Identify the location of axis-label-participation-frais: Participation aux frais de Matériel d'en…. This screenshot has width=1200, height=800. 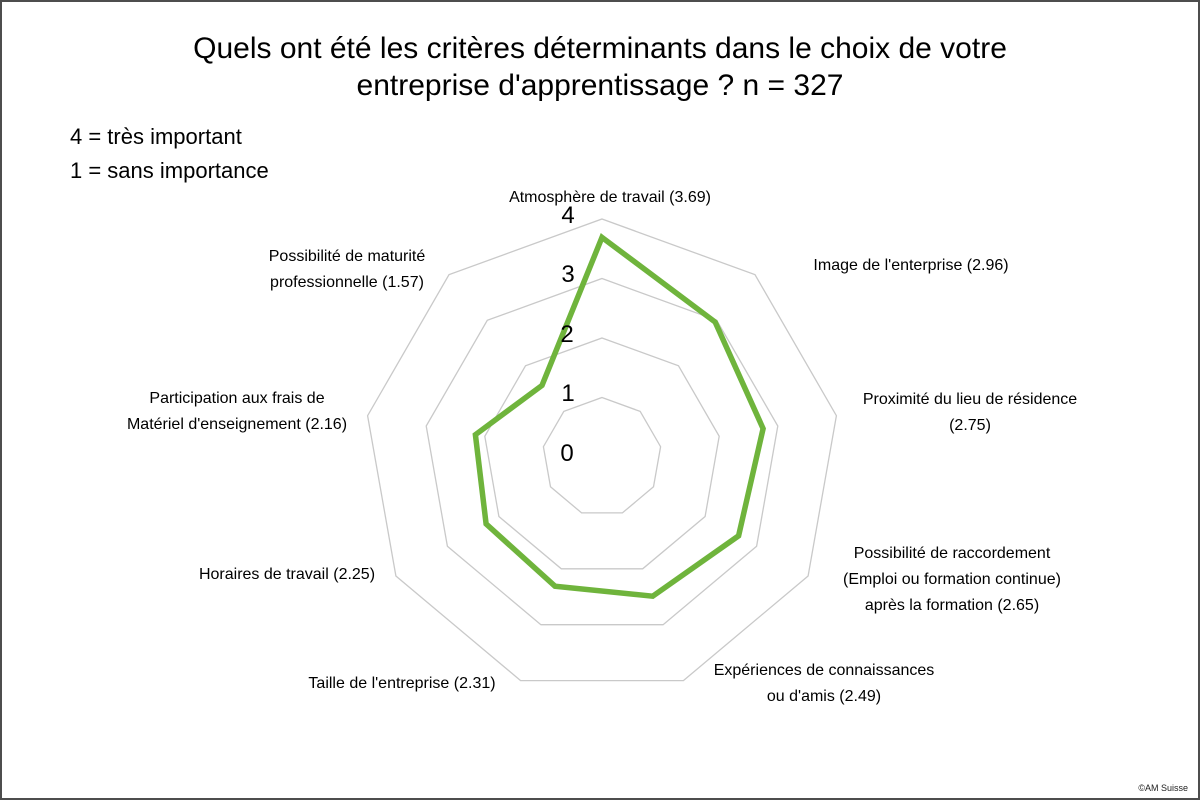
(237, 411).